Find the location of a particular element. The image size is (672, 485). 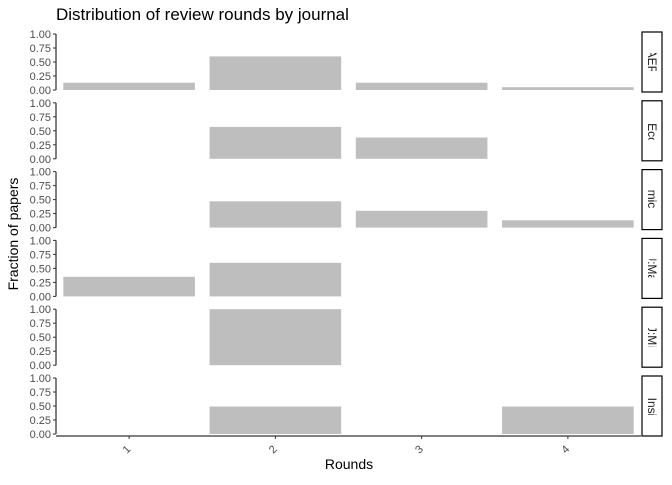

chart-title: Distribution of review rounds by journal is located at coordinates (202, 14).